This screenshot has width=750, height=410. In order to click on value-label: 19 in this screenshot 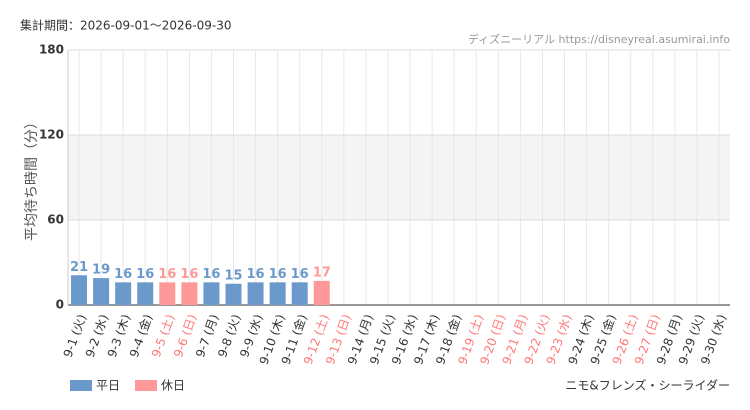, I will do `click(101, 270)`.